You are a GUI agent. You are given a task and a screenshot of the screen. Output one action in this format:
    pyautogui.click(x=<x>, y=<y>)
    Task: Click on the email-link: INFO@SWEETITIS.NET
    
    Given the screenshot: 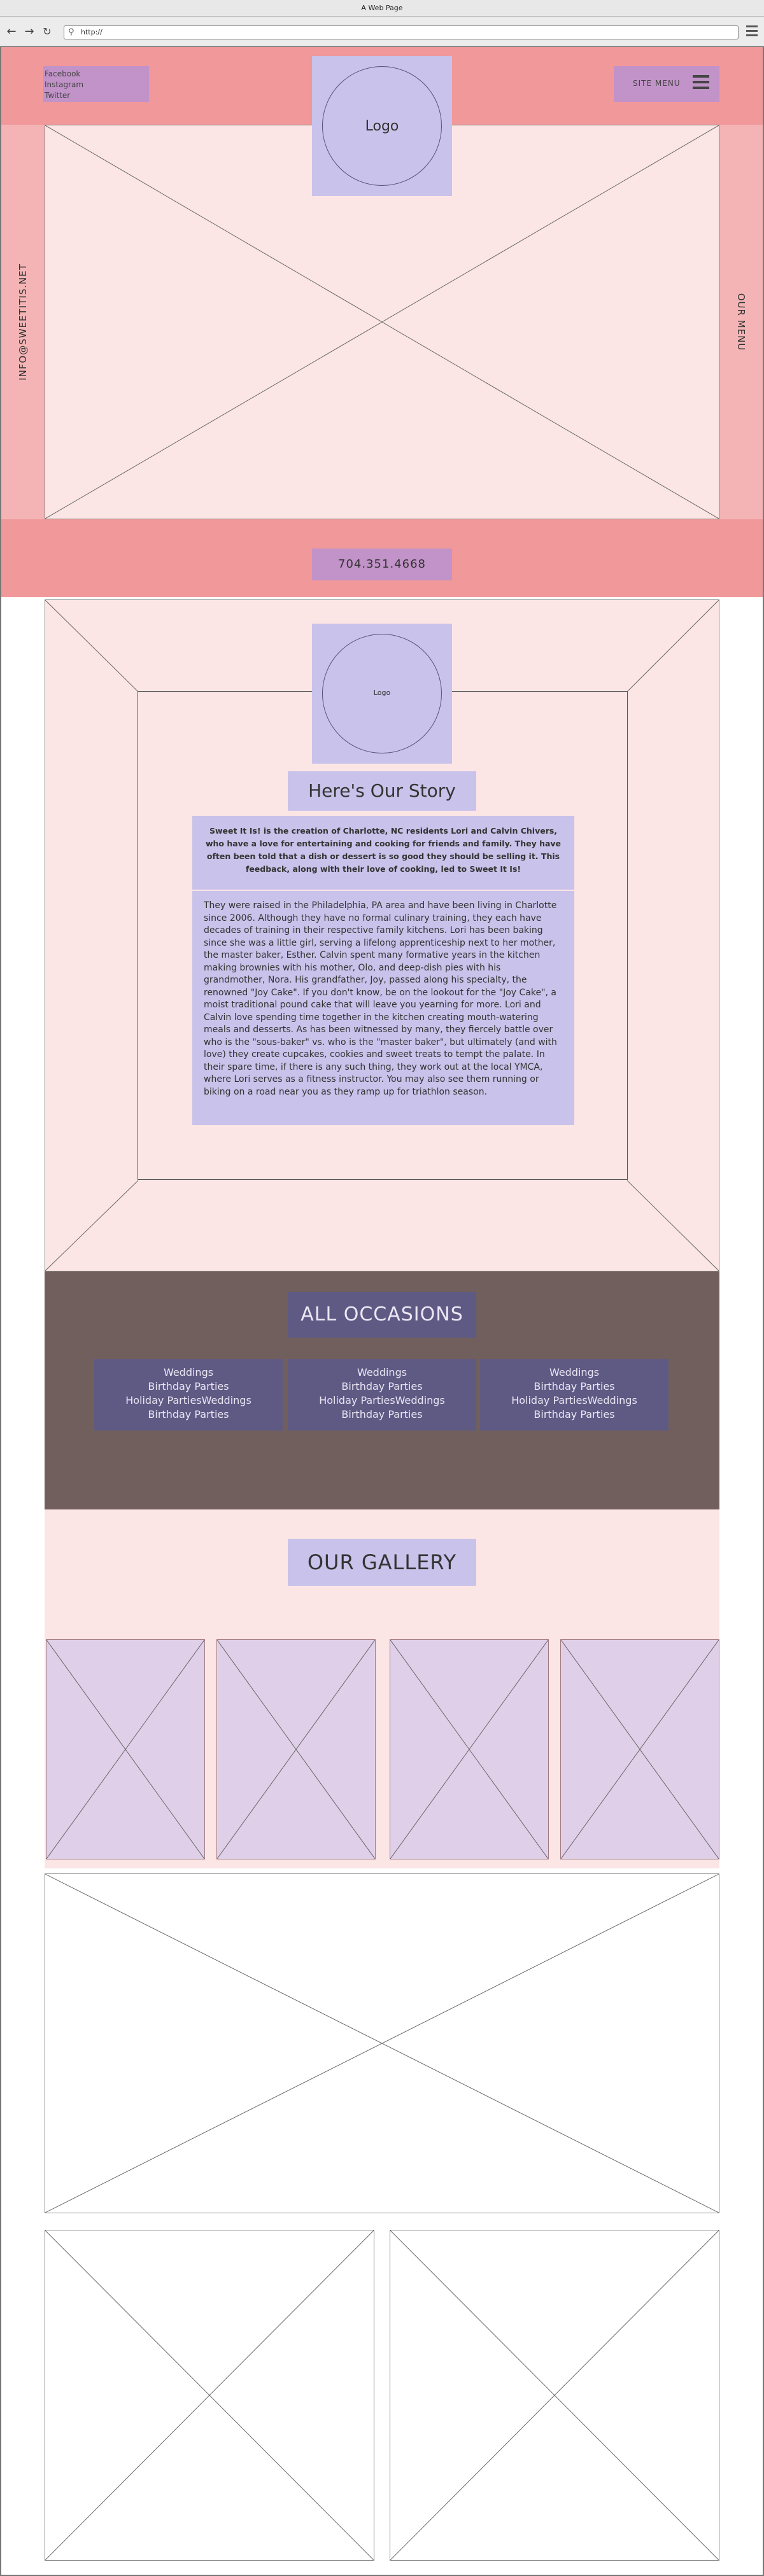 What is the action you would take?
    pyautogui.click(x=23, y=322)
    